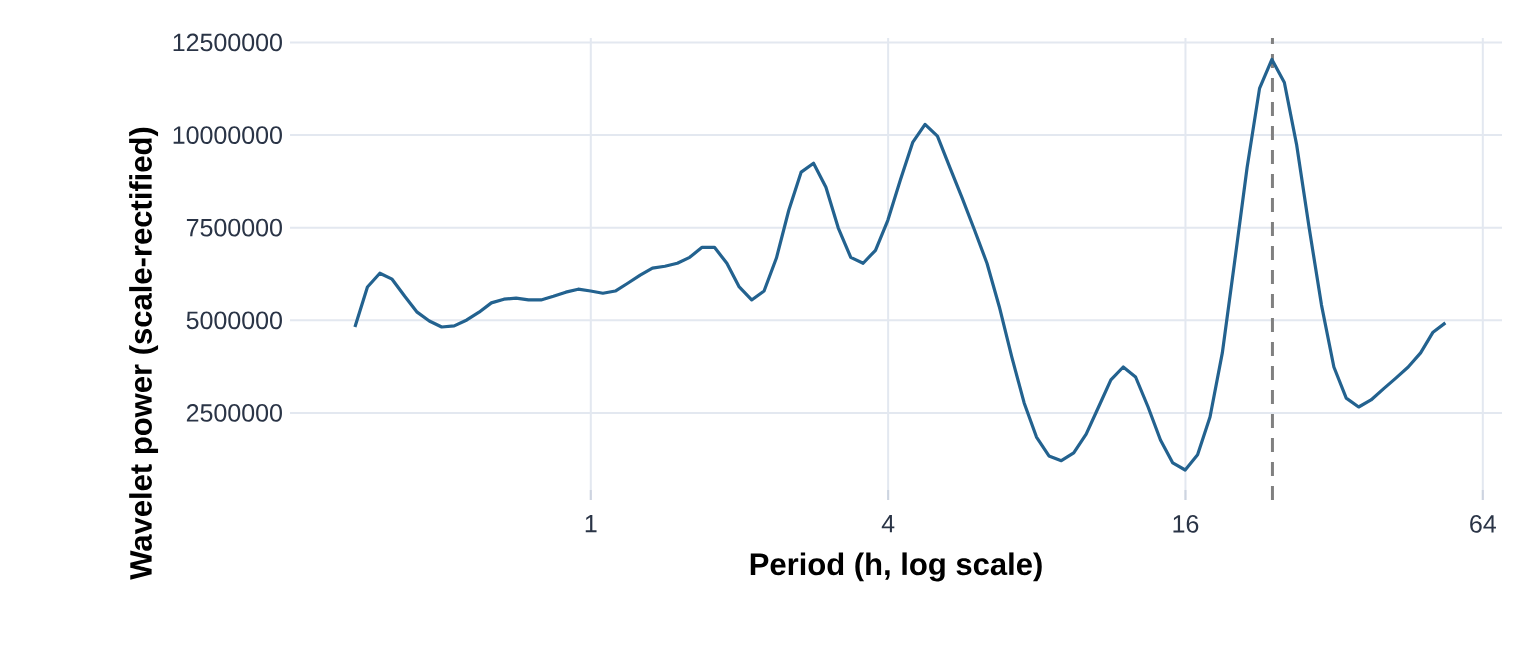 The image size is (1540, 660). What do you see at coordinates (144, 353) in the screenshot?
I see `y-axis-title: Wavelet power (scale-rectified)` at bounding box center [144, 353].